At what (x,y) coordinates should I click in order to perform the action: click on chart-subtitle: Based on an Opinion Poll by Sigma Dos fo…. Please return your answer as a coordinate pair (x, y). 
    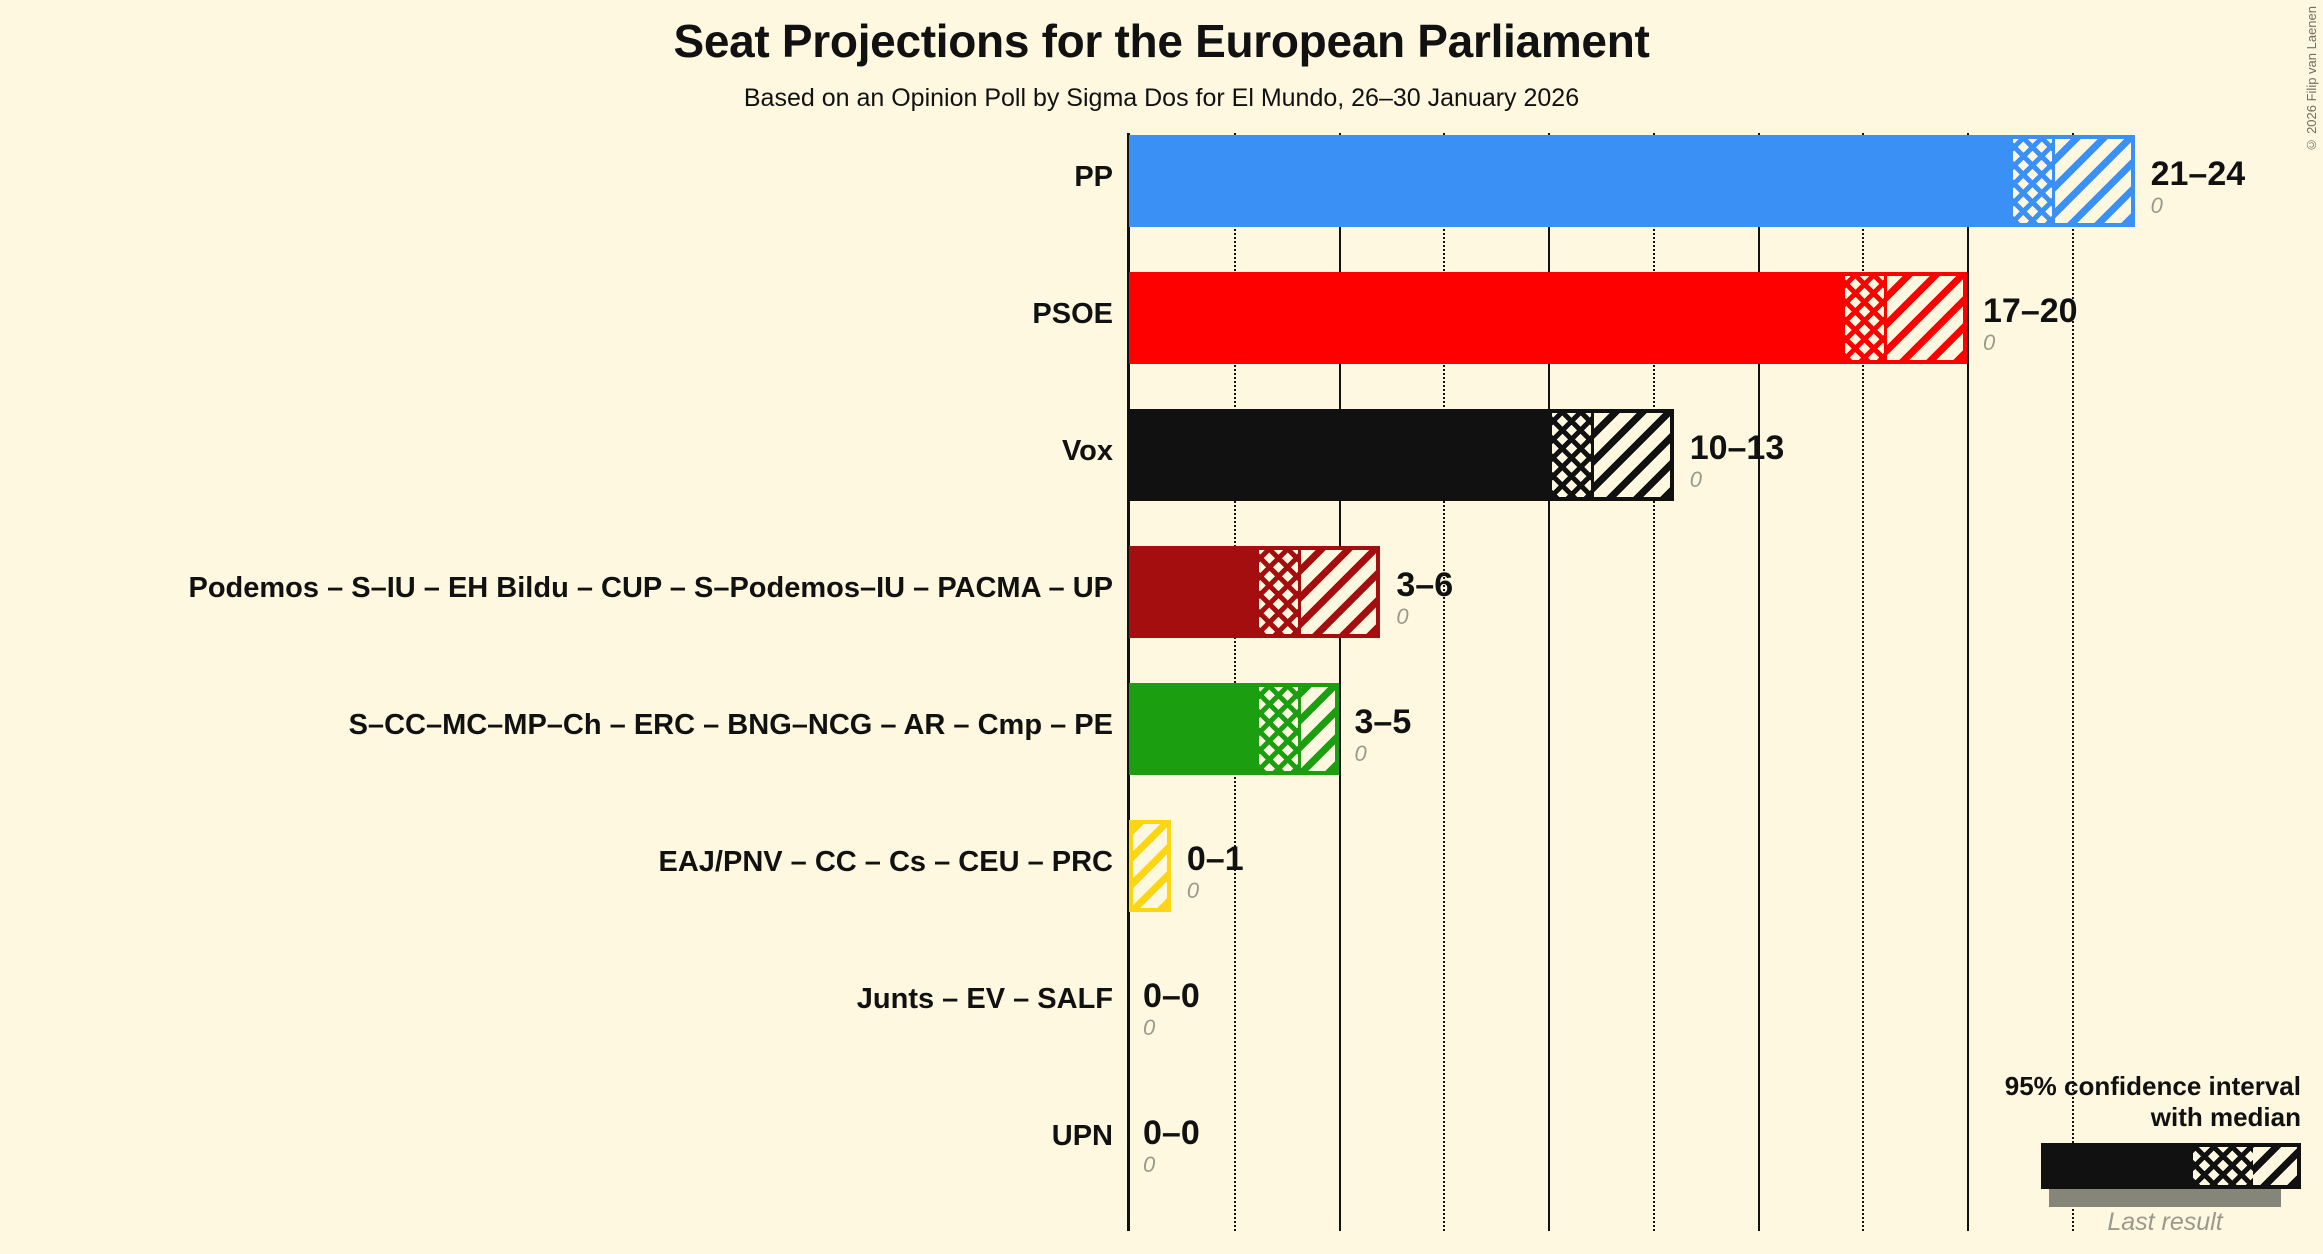
    Looking at the image, I should click on (1161, 98).